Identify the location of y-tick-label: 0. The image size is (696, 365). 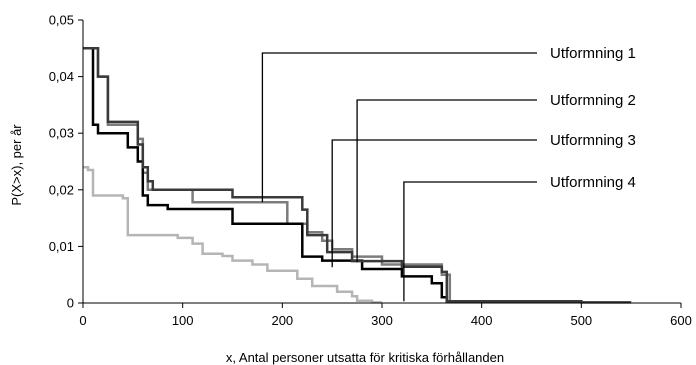
(70, 303).